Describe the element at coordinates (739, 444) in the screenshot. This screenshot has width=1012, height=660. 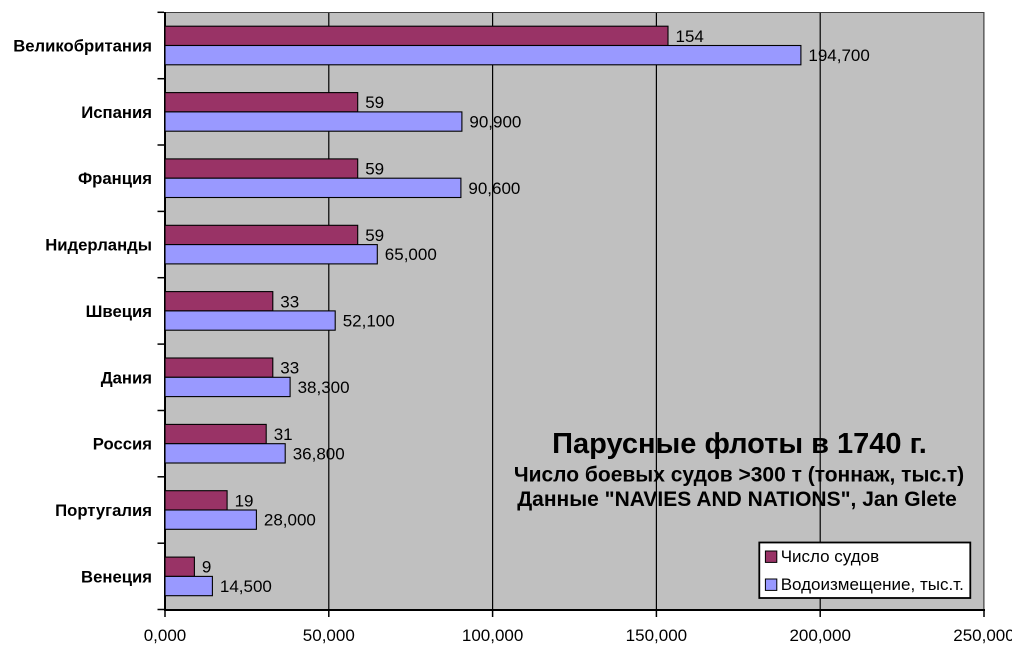
I see `svg-text: Парусные флоты в 1740 г.` at that location.